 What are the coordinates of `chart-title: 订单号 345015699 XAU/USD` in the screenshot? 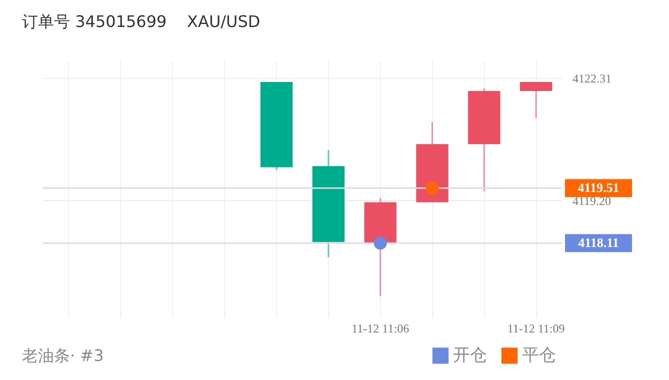 It's located at (141, 22).